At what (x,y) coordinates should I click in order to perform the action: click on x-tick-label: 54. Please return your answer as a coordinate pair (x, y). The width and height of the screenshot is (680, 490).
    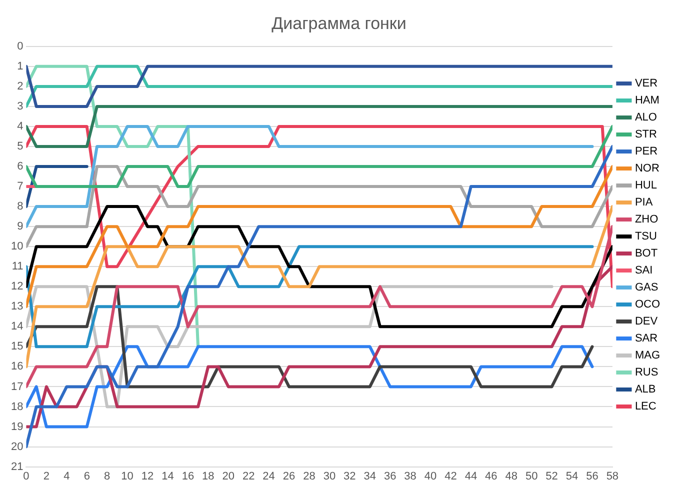
    Looking at the image, I should click on (572, 476).